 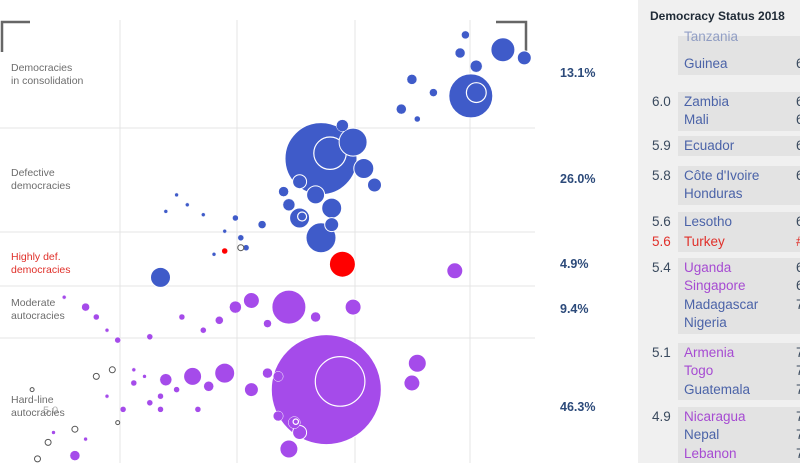 What do you see at coordinates (705, 323) in the screenshot?
I see `country-name: Nigeria` at bounding box center [705, 323].